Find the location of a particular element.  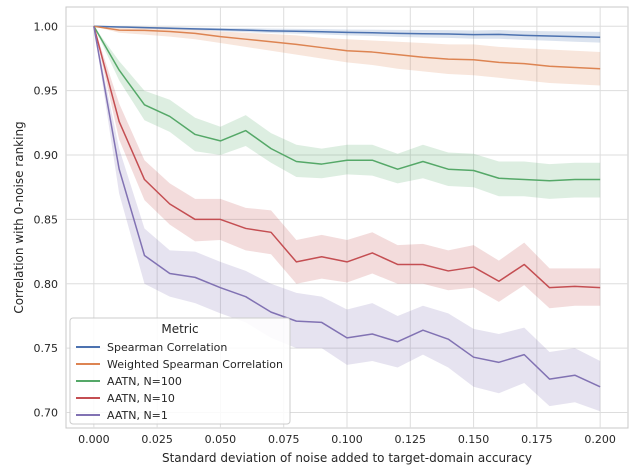

x-tick-label: 0.100 is located at coordinates (347, 439).